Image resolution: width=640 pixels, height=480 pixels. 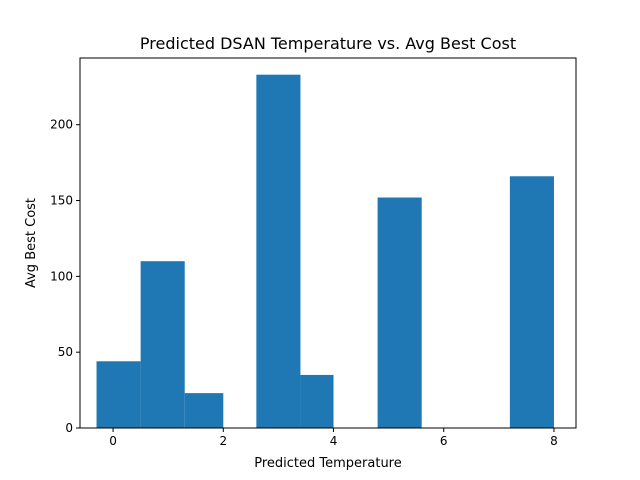 I want to click on x-tick-label-1: 2, so click(x=223, y=441).